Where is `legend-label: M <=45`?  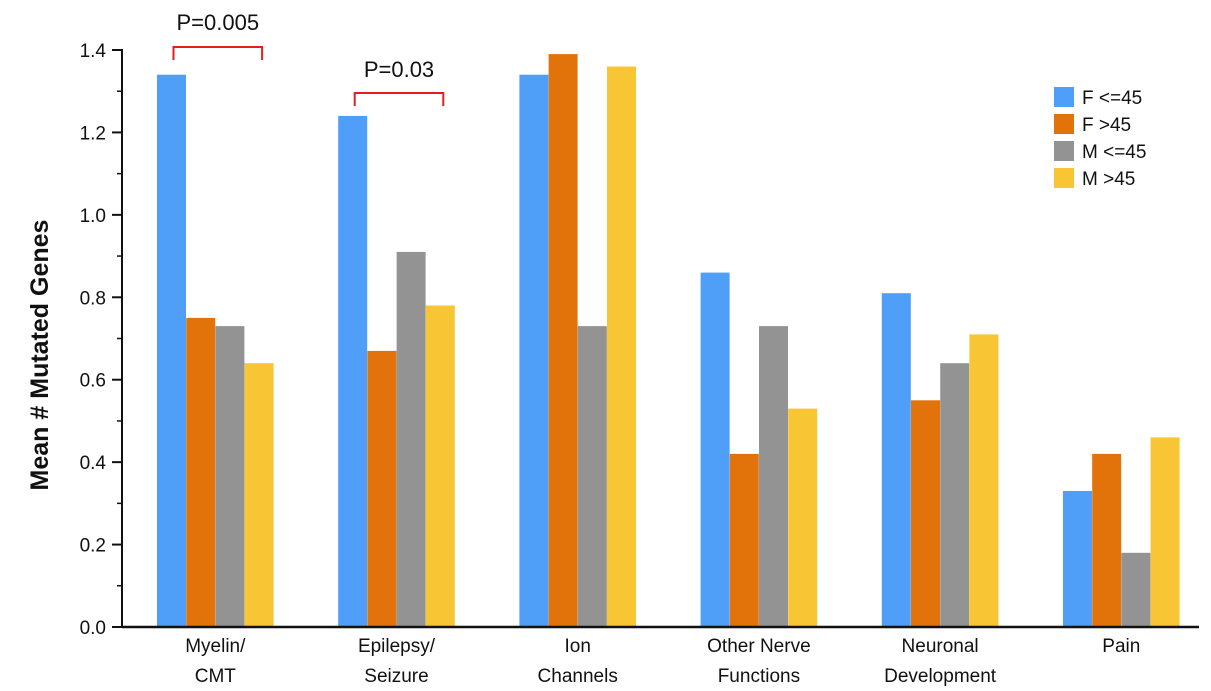 legend-label: M <=45 is located at coordinates (1114, 152).